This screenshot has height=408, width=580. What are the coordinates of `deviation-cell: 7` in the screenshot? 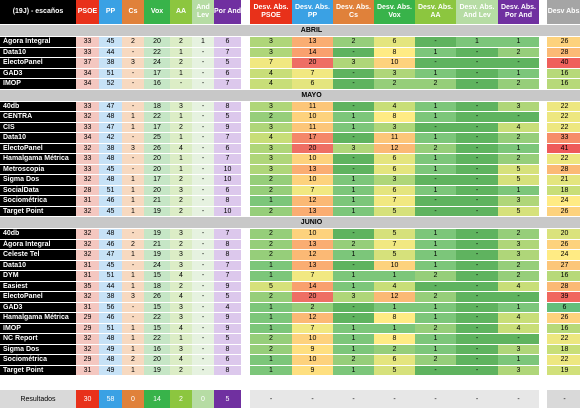 It's located at (271, 63).